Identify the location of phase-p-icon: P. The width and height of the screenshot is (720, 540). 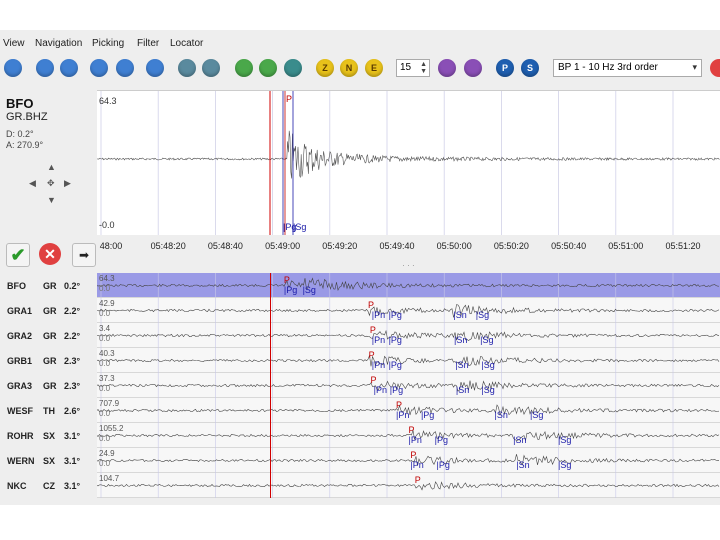
(505, 68).